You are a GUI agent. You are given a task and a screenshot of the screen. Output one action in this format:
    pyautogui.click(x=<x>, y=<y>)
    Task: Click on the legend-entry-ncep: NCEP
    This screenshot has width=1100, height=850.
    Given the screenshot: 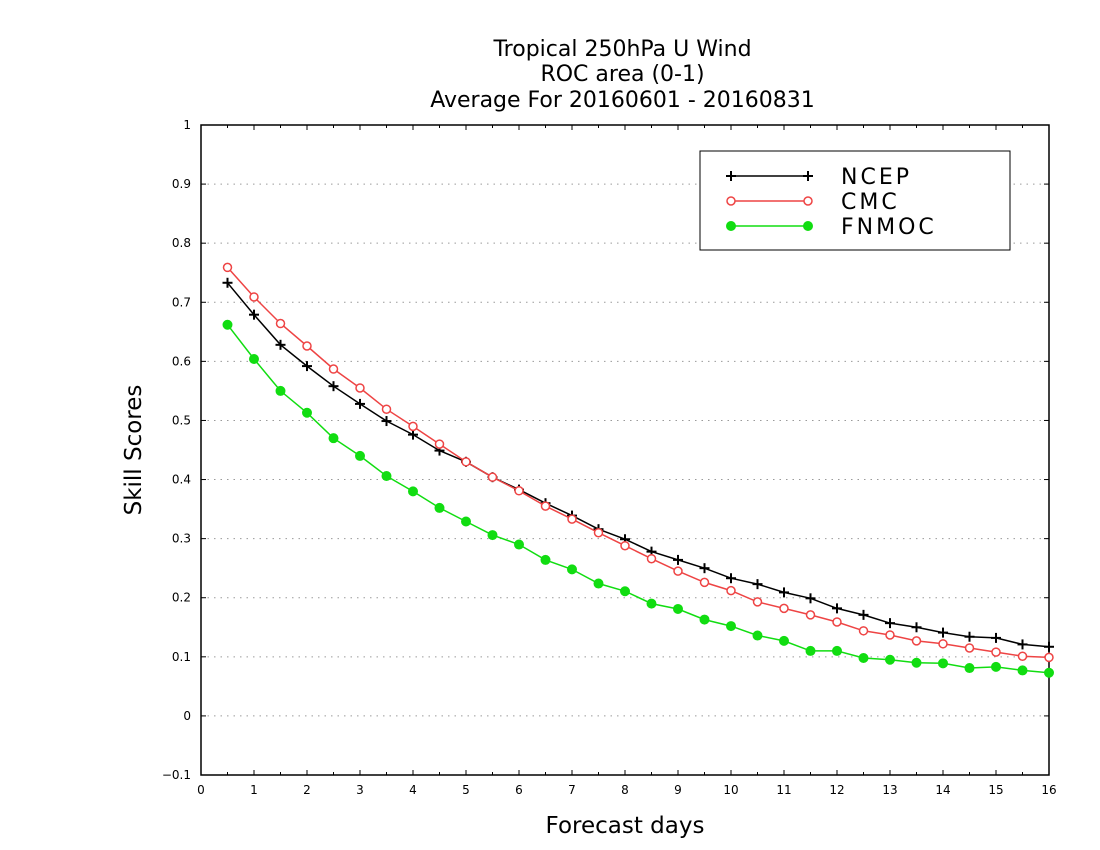 What is the action you would take?
    pyautogui.click(x=817, y=177)
    